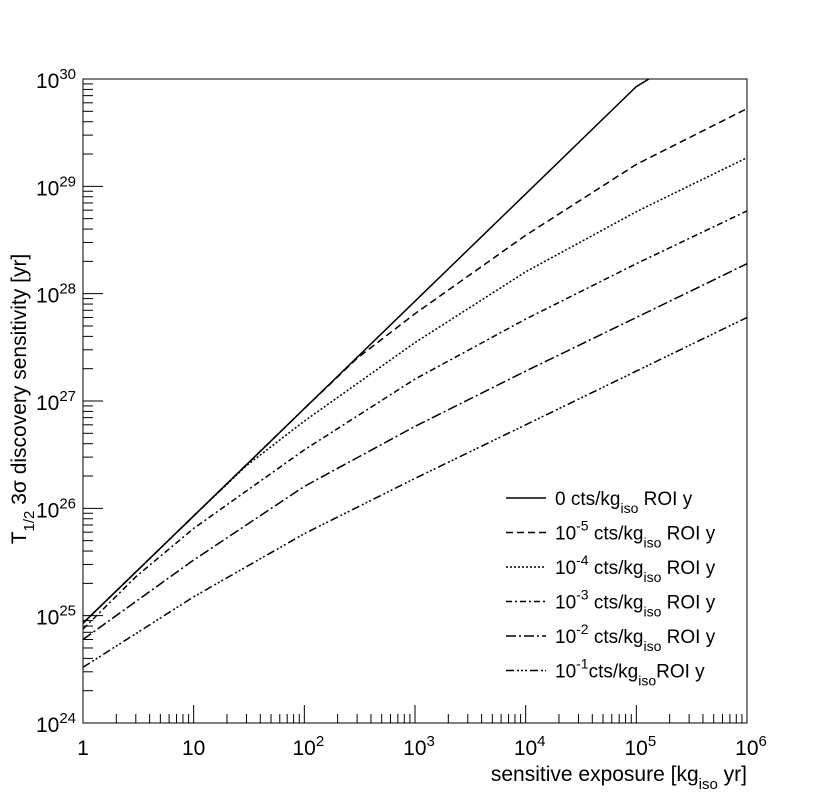  I want to click on x-tick-label: 10, so click(193, 748).